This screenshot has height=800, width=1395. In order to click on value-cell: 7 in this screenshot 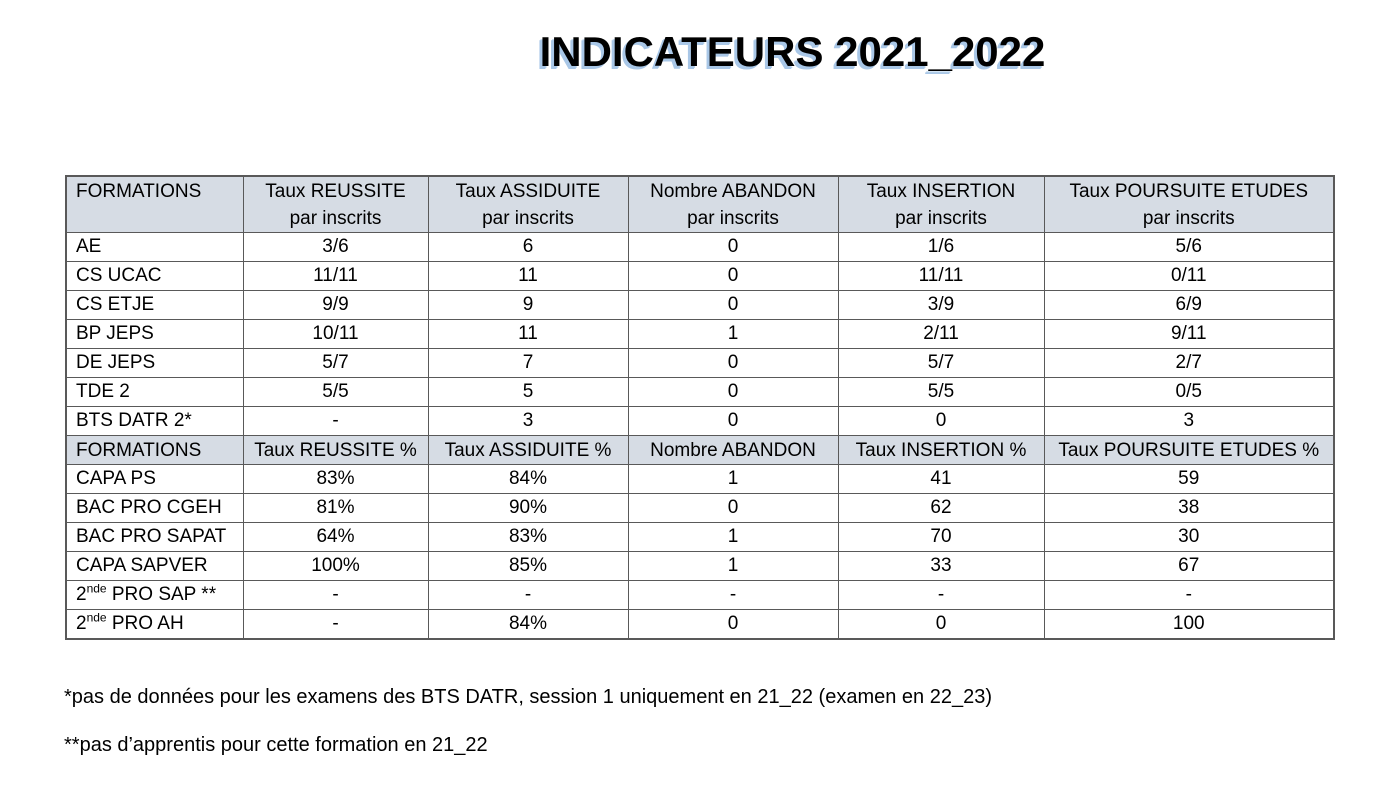, I will do `click(528, 363)`.